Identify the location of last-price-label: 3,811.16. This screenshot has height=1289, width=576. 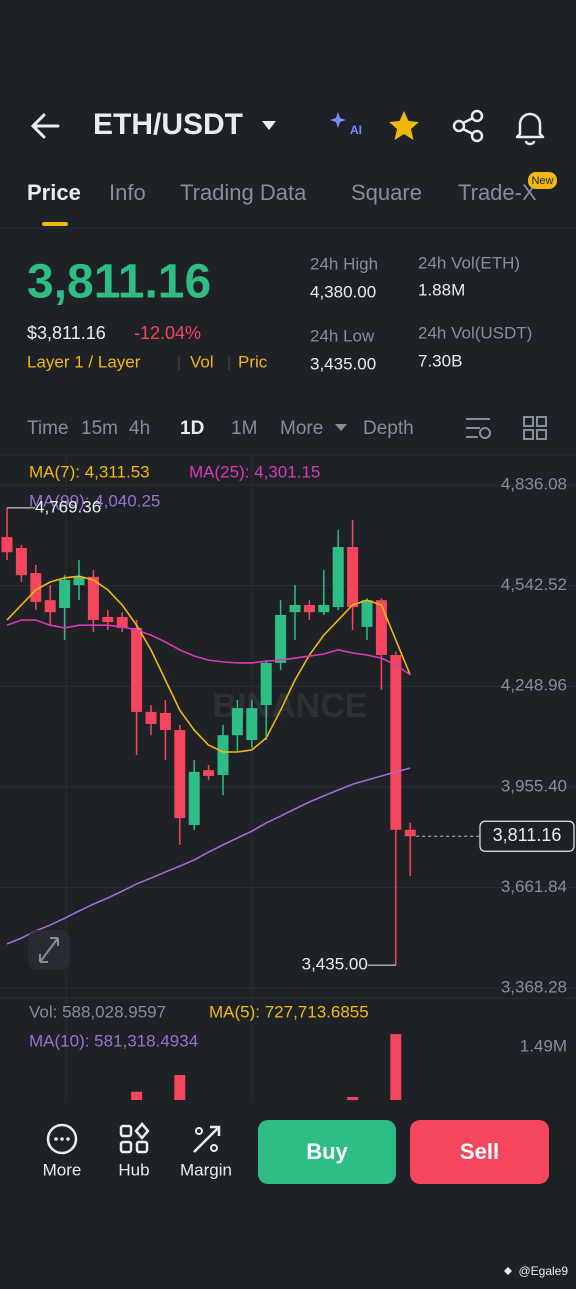
(527, 835).